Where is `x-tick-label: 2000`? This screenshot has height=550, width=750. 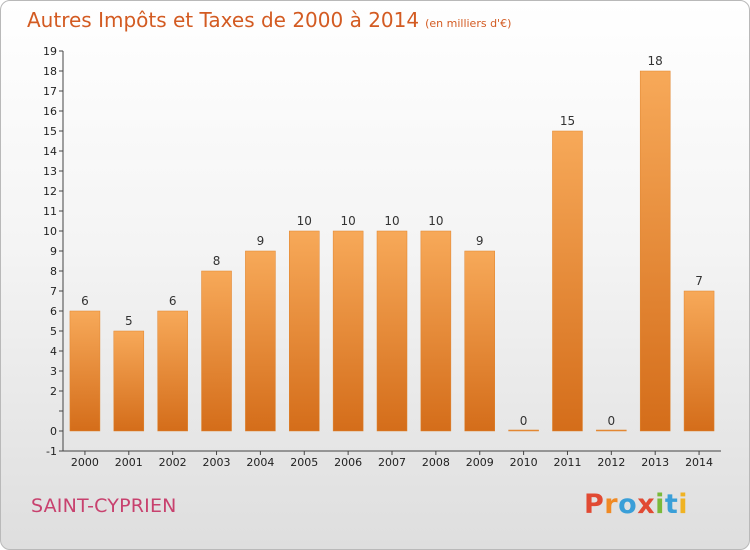 x-tick-label: 2000 is located at coordinates (85, 462).